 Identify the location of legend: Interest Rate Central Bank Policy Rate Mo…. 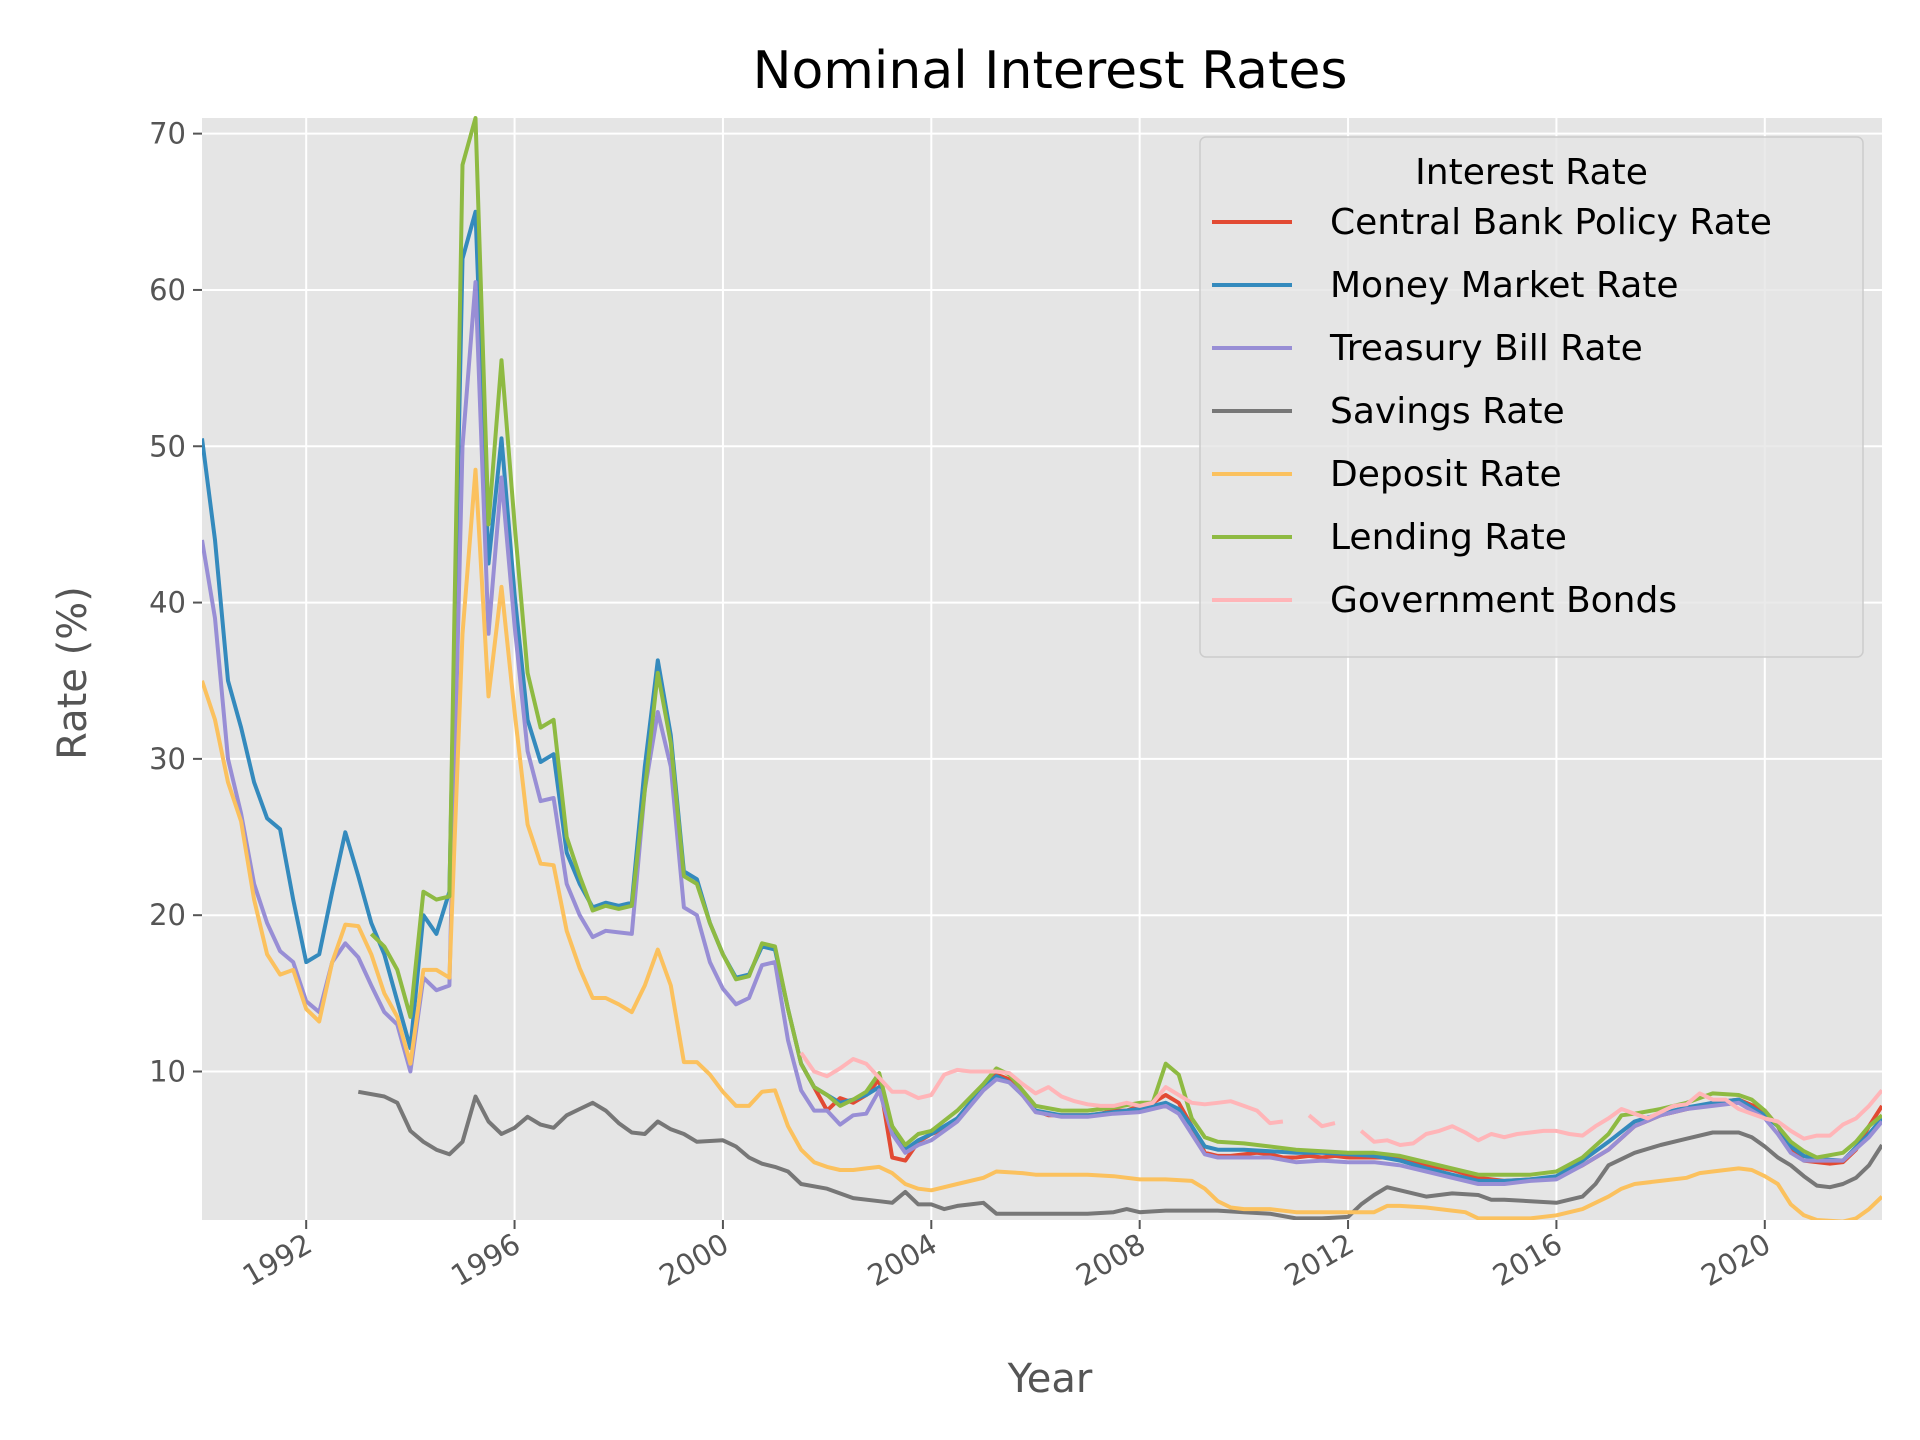
(1531, 397).